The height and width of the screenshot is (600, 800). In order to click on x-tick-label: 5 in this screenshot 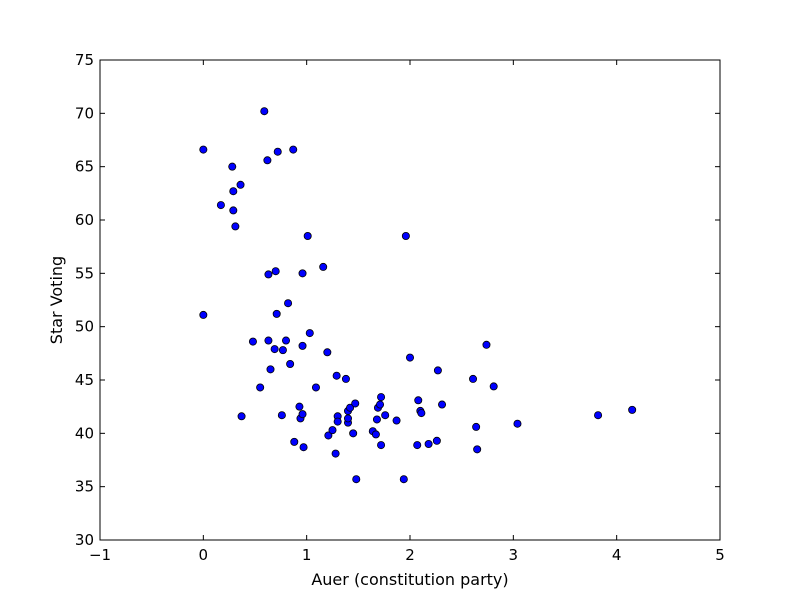, I will do `click(720, 555)`.